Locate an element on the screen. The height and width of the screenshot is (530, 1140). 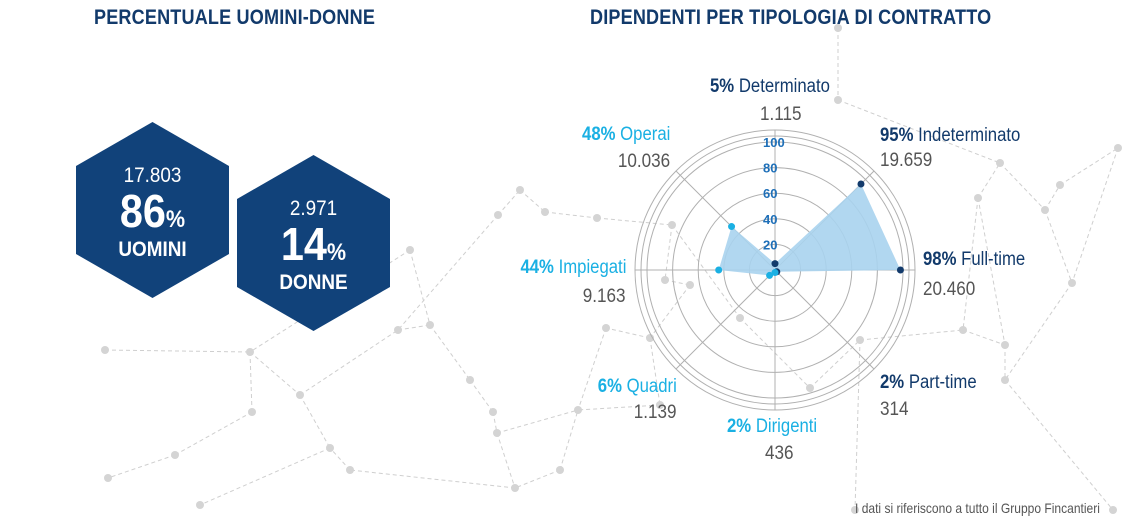
label-operai: 48% Operai is located at coordinates (625, 134).